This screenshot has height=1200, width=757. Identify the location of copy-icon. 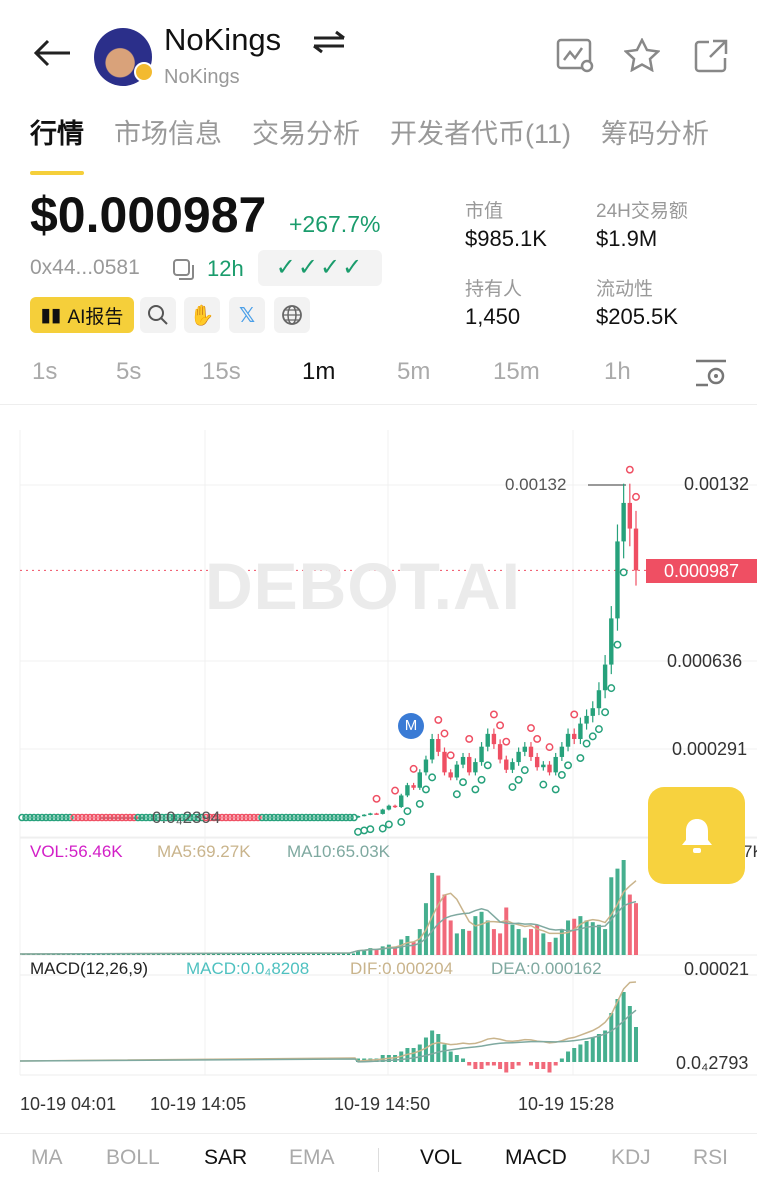
(184, 270).